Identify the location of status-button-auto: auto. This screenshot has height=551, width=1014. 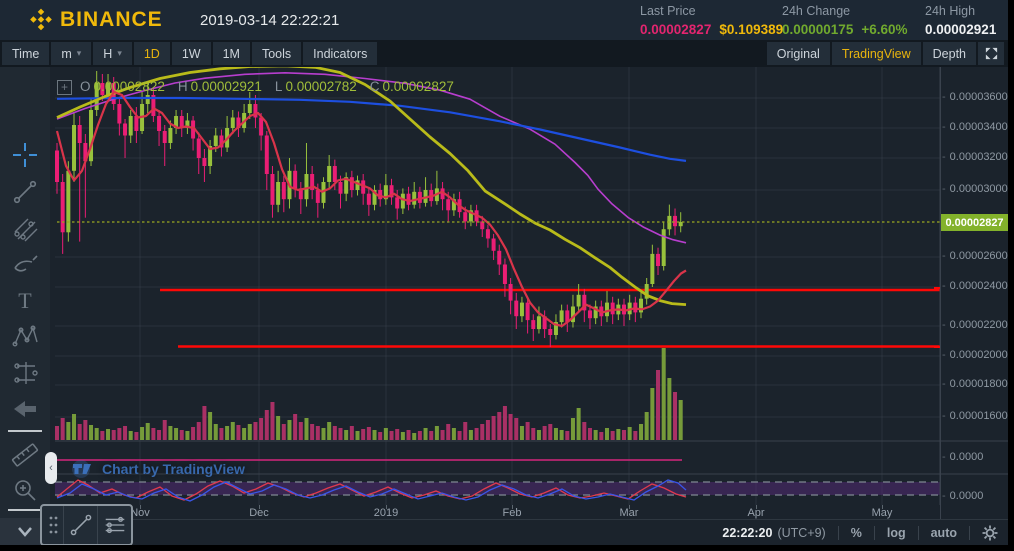
(943, 532).